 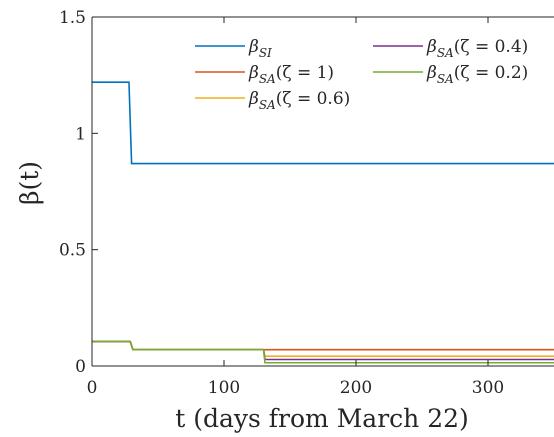 I want to click on x-tick-label: 100, so click(x=224, y=388).